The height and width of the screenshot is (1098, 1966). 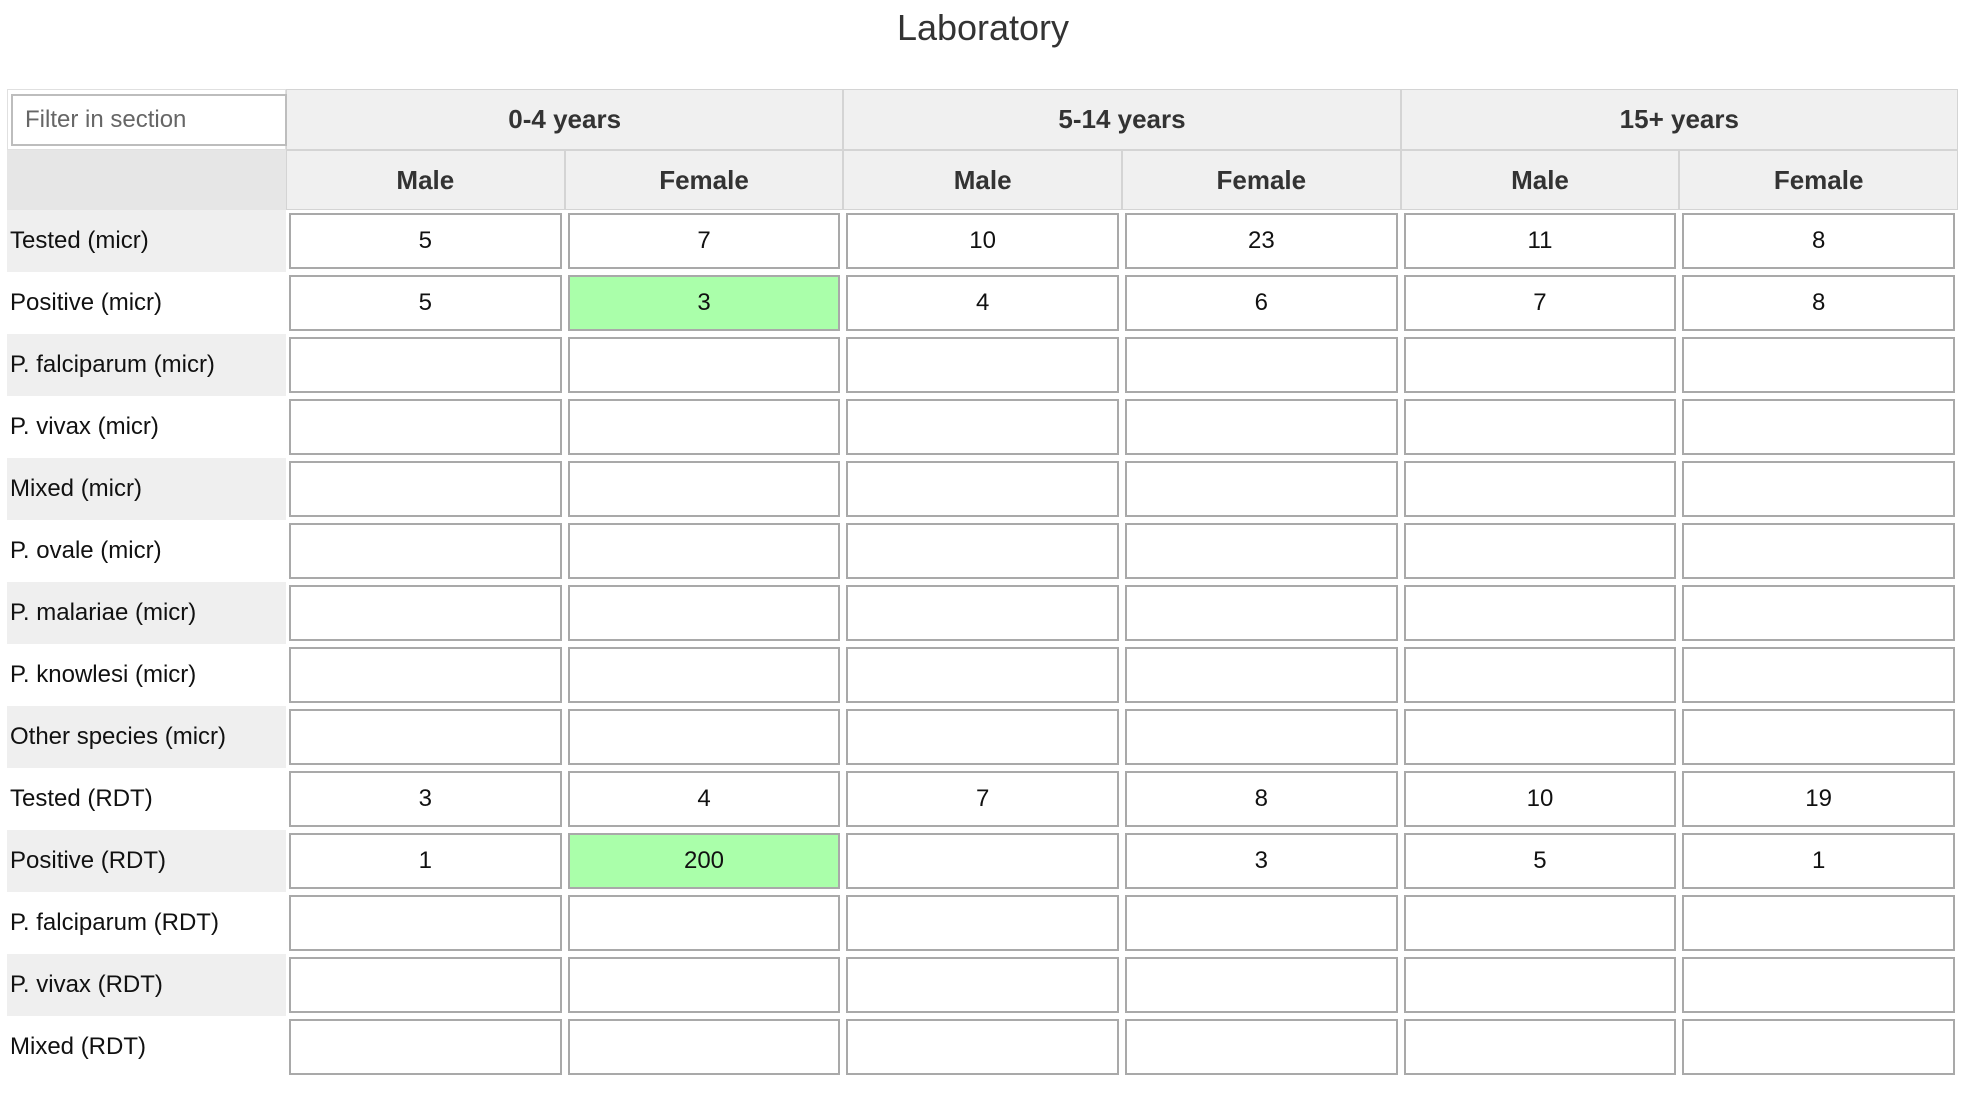 I want to click on table-cell: 7, so click(x=1540, y=303).